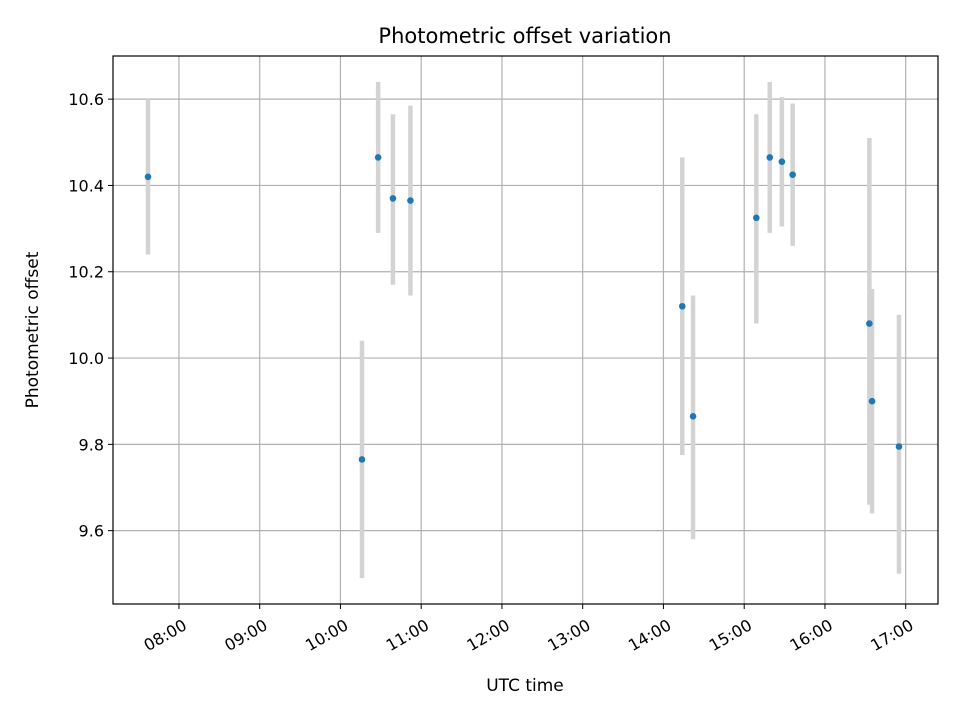  I want to click on x-axis-label: UTC time, so click(525, 686).